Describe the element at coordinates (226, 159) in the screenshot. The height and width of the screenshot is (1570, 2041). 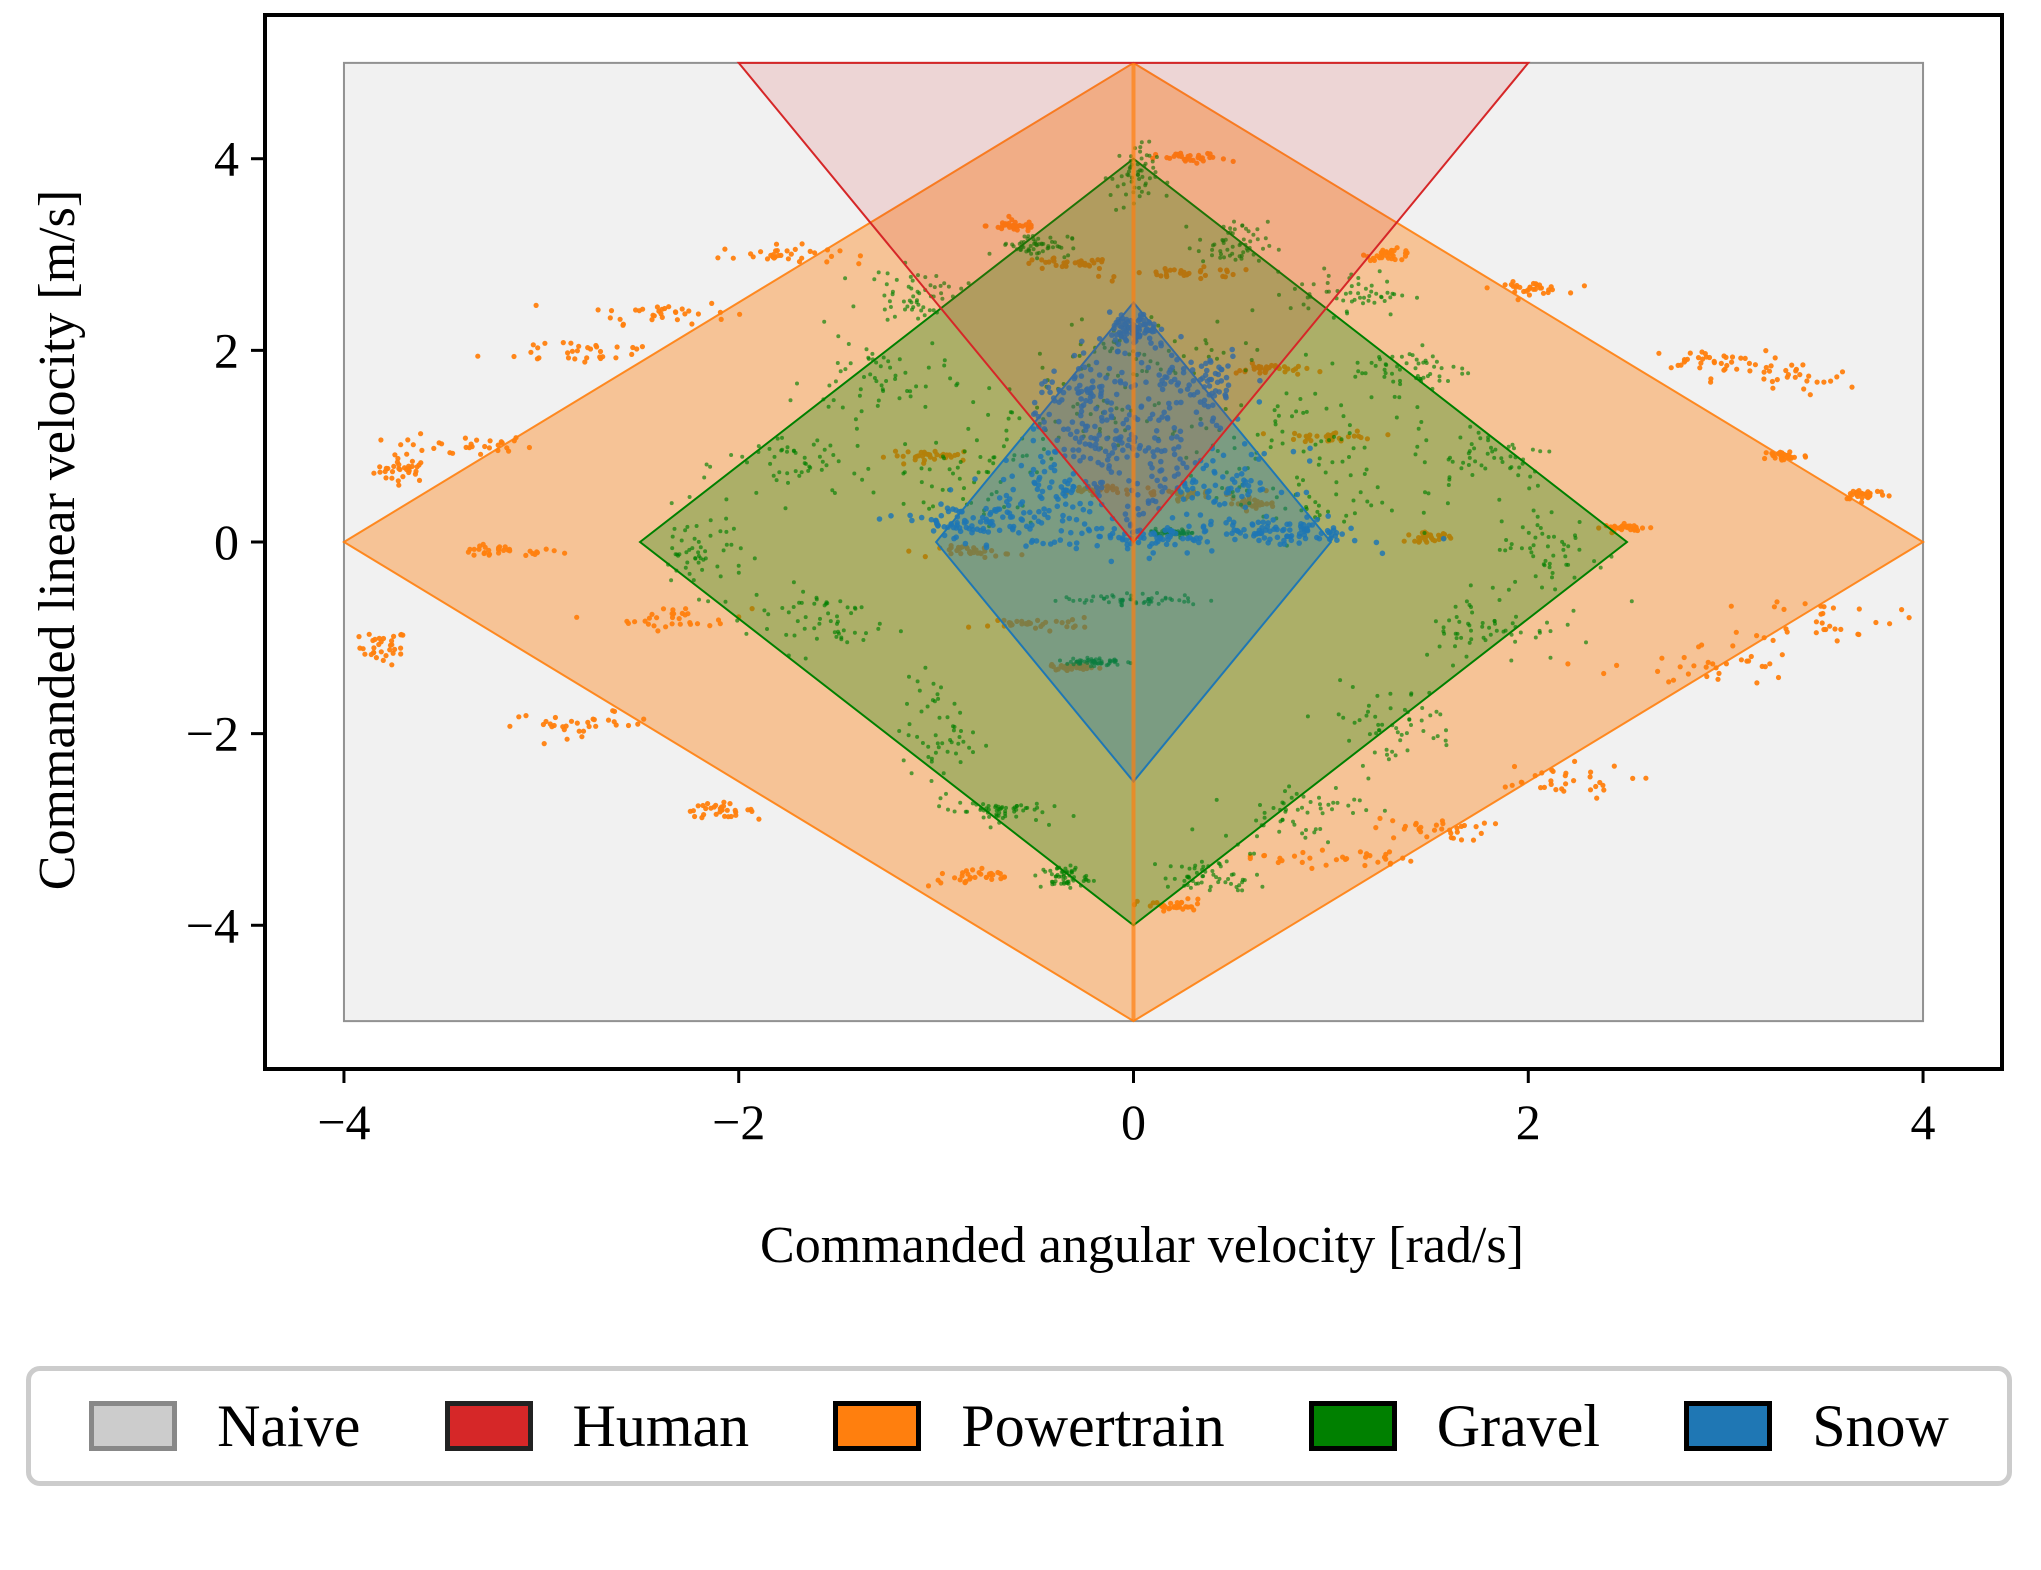
I see `y-tick-label: 4` at that location.